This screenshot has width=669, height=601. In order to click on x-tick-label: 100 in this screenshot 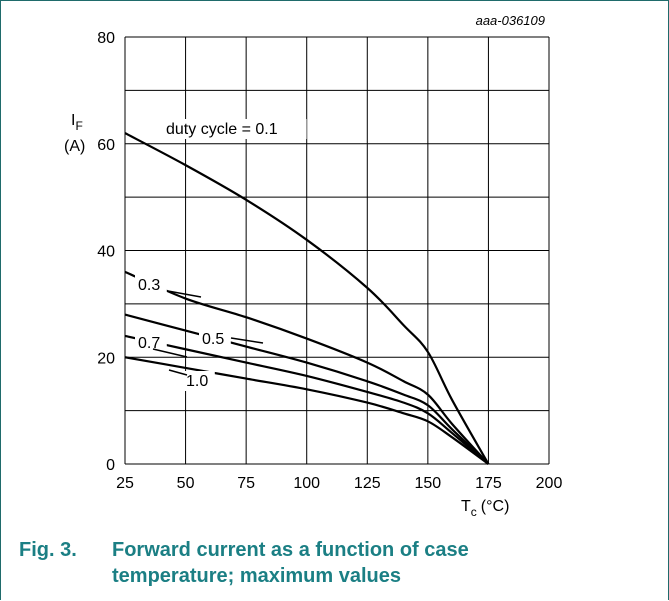, I will do `click(306, 483)`.